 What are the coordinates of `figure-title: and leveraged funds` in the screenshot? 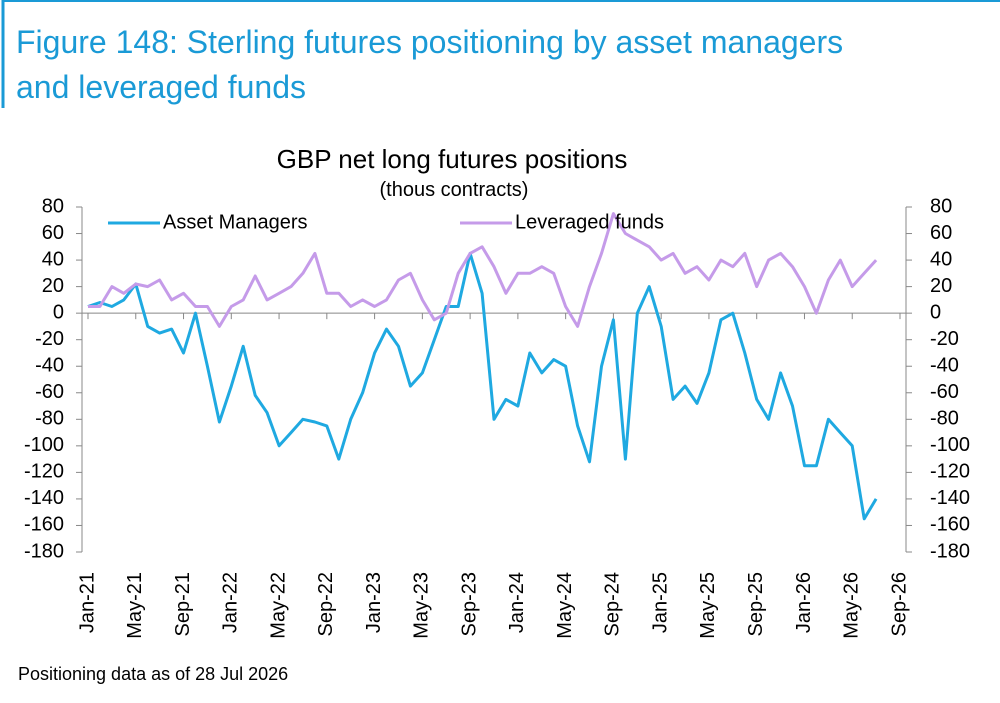 It's located at (161, 87).